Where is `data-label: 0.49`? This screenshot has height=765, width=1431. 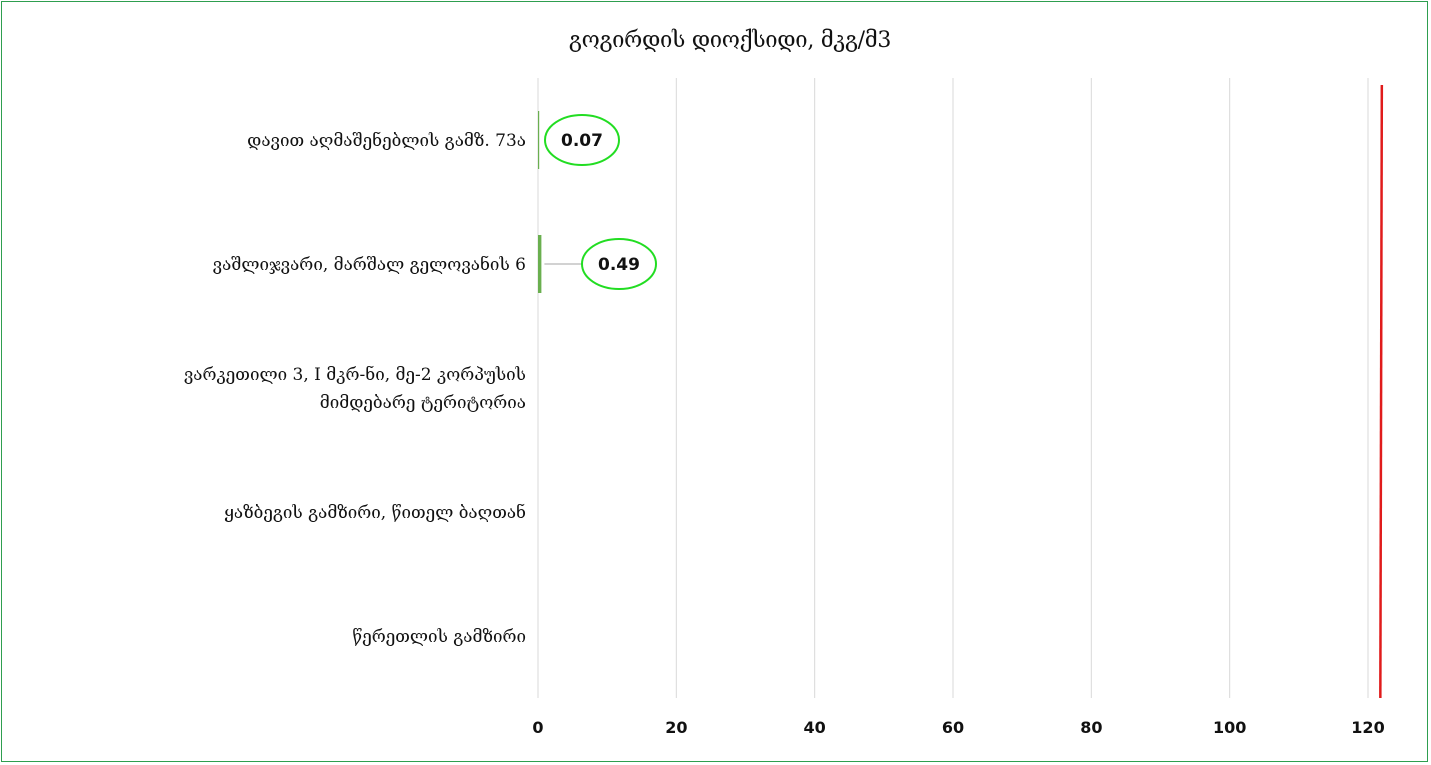 data-label: 0.49 is located at coordinates (619, 265).